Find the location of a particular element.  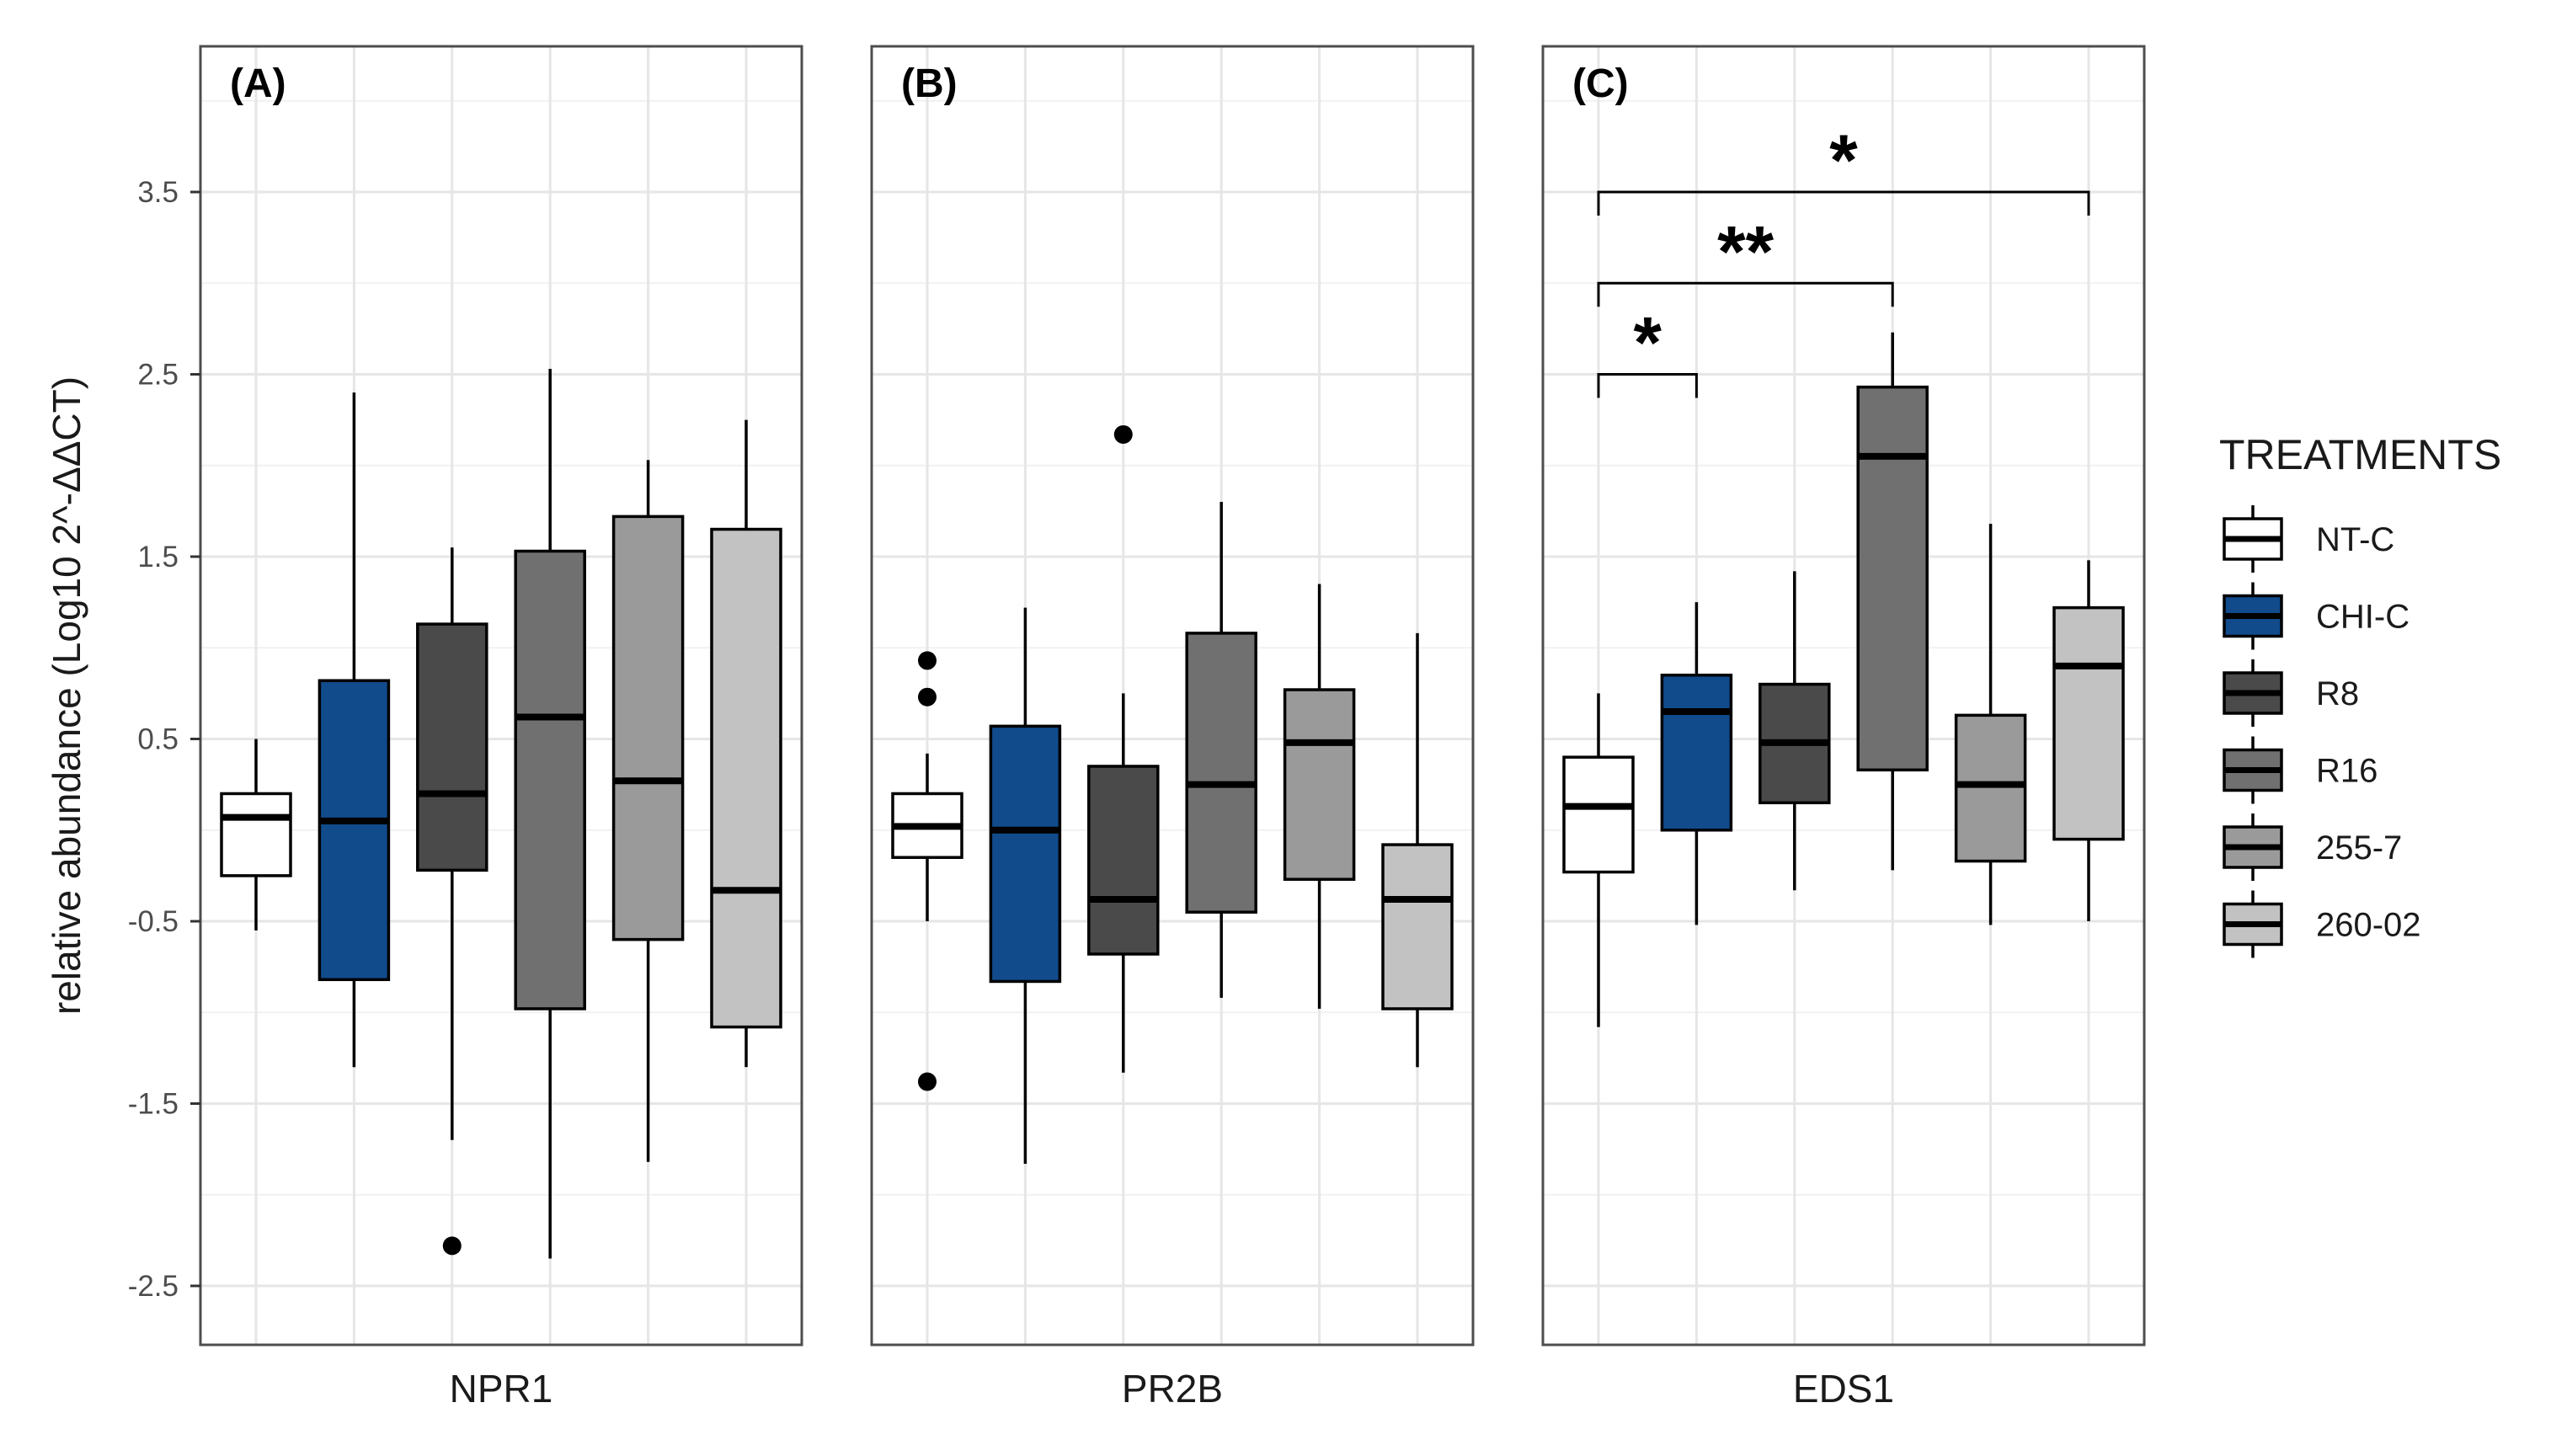

y-tick-label: 1.5 is located at coordinates (158, 557).